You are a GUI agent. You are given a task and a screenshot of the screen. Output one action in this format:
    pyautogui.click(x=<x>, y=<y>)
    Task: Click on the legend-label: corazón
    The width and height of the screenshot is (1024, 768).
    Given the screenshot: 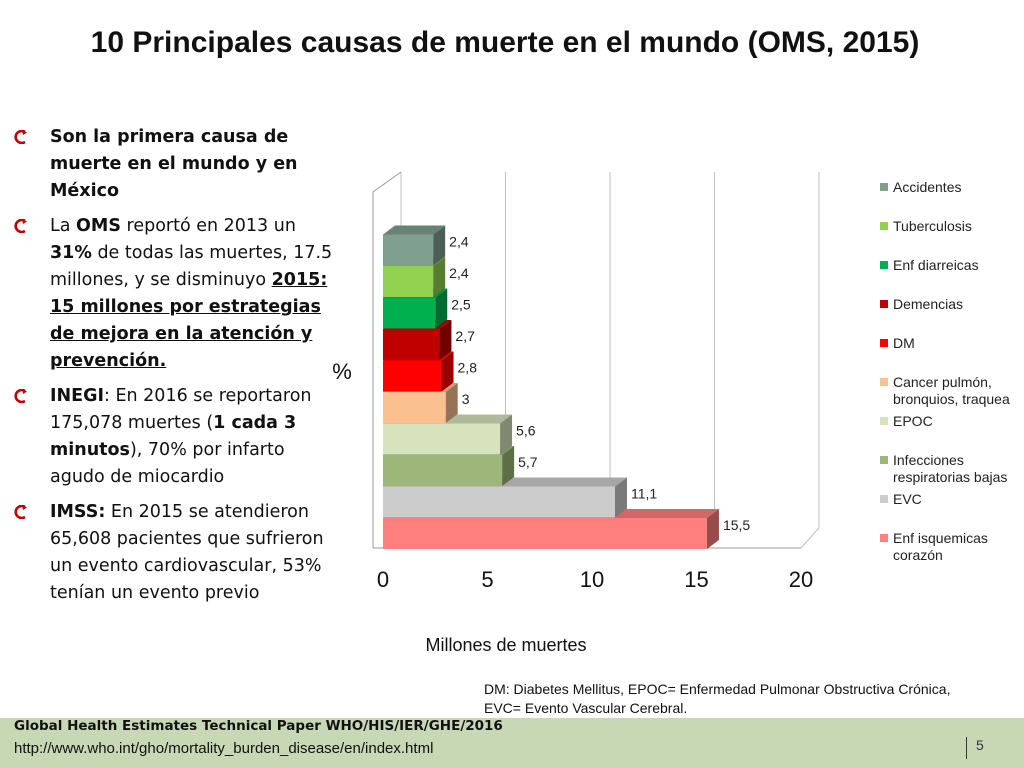 What is the action you would take?
    pyautogui.click(x=918, y=555)
    